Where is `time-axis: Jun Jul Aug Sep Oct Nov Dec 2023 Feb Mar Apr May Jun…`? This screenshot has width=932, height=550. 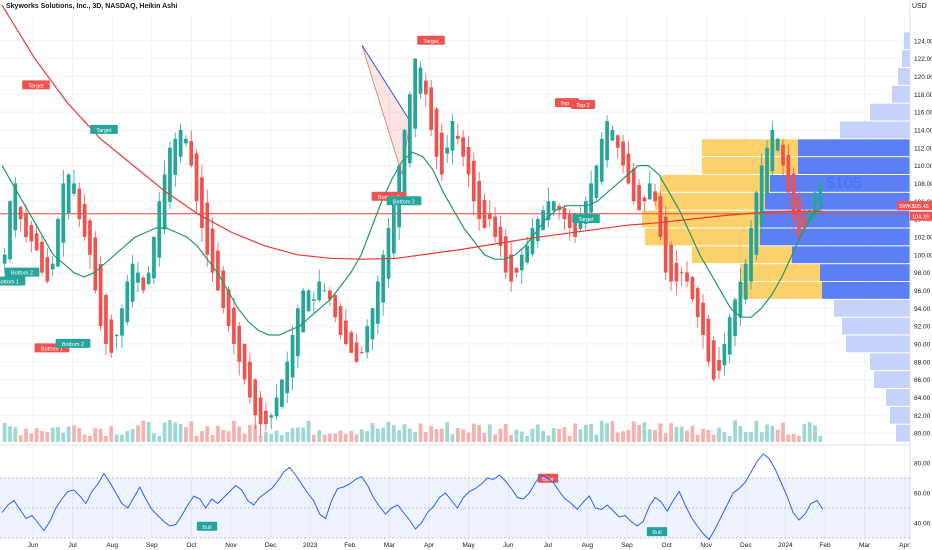
time-axis: Jun Jul Aug Sep Oct Nov Dec 2023 Feb Mar Apr May Jun… is located at coordinates (469, 545).